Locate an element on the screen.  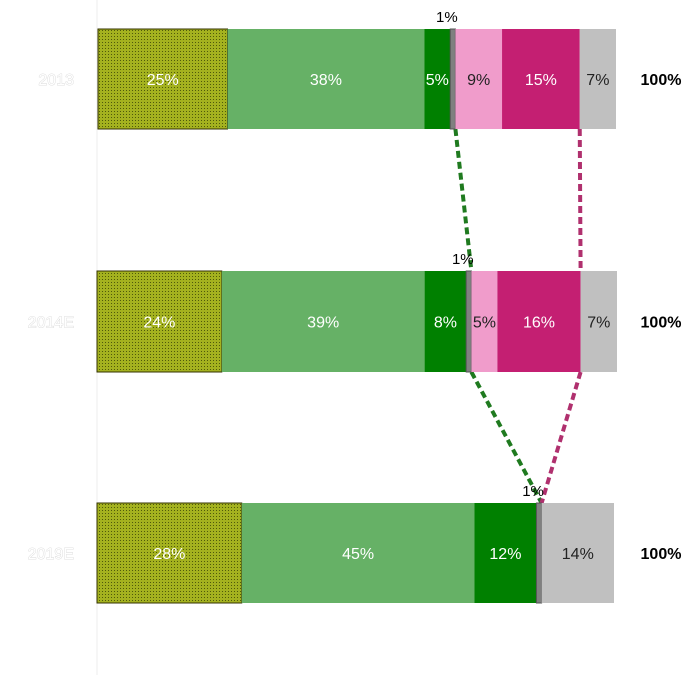
data-label-2019e-0: 28% is located at coordinates (169, 554).